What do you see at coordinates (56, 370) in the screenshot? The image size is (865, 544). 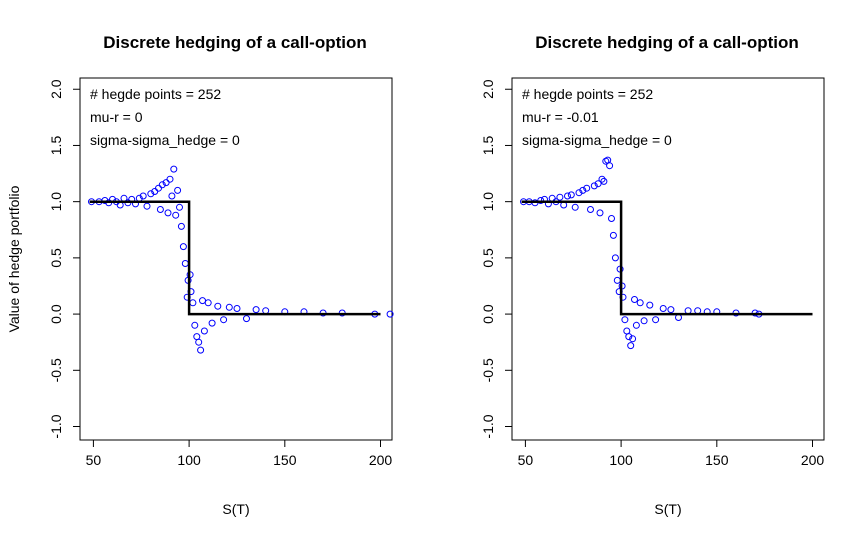 I see `left-y-tick-label: -0.5` at bounding box center [56, 370].